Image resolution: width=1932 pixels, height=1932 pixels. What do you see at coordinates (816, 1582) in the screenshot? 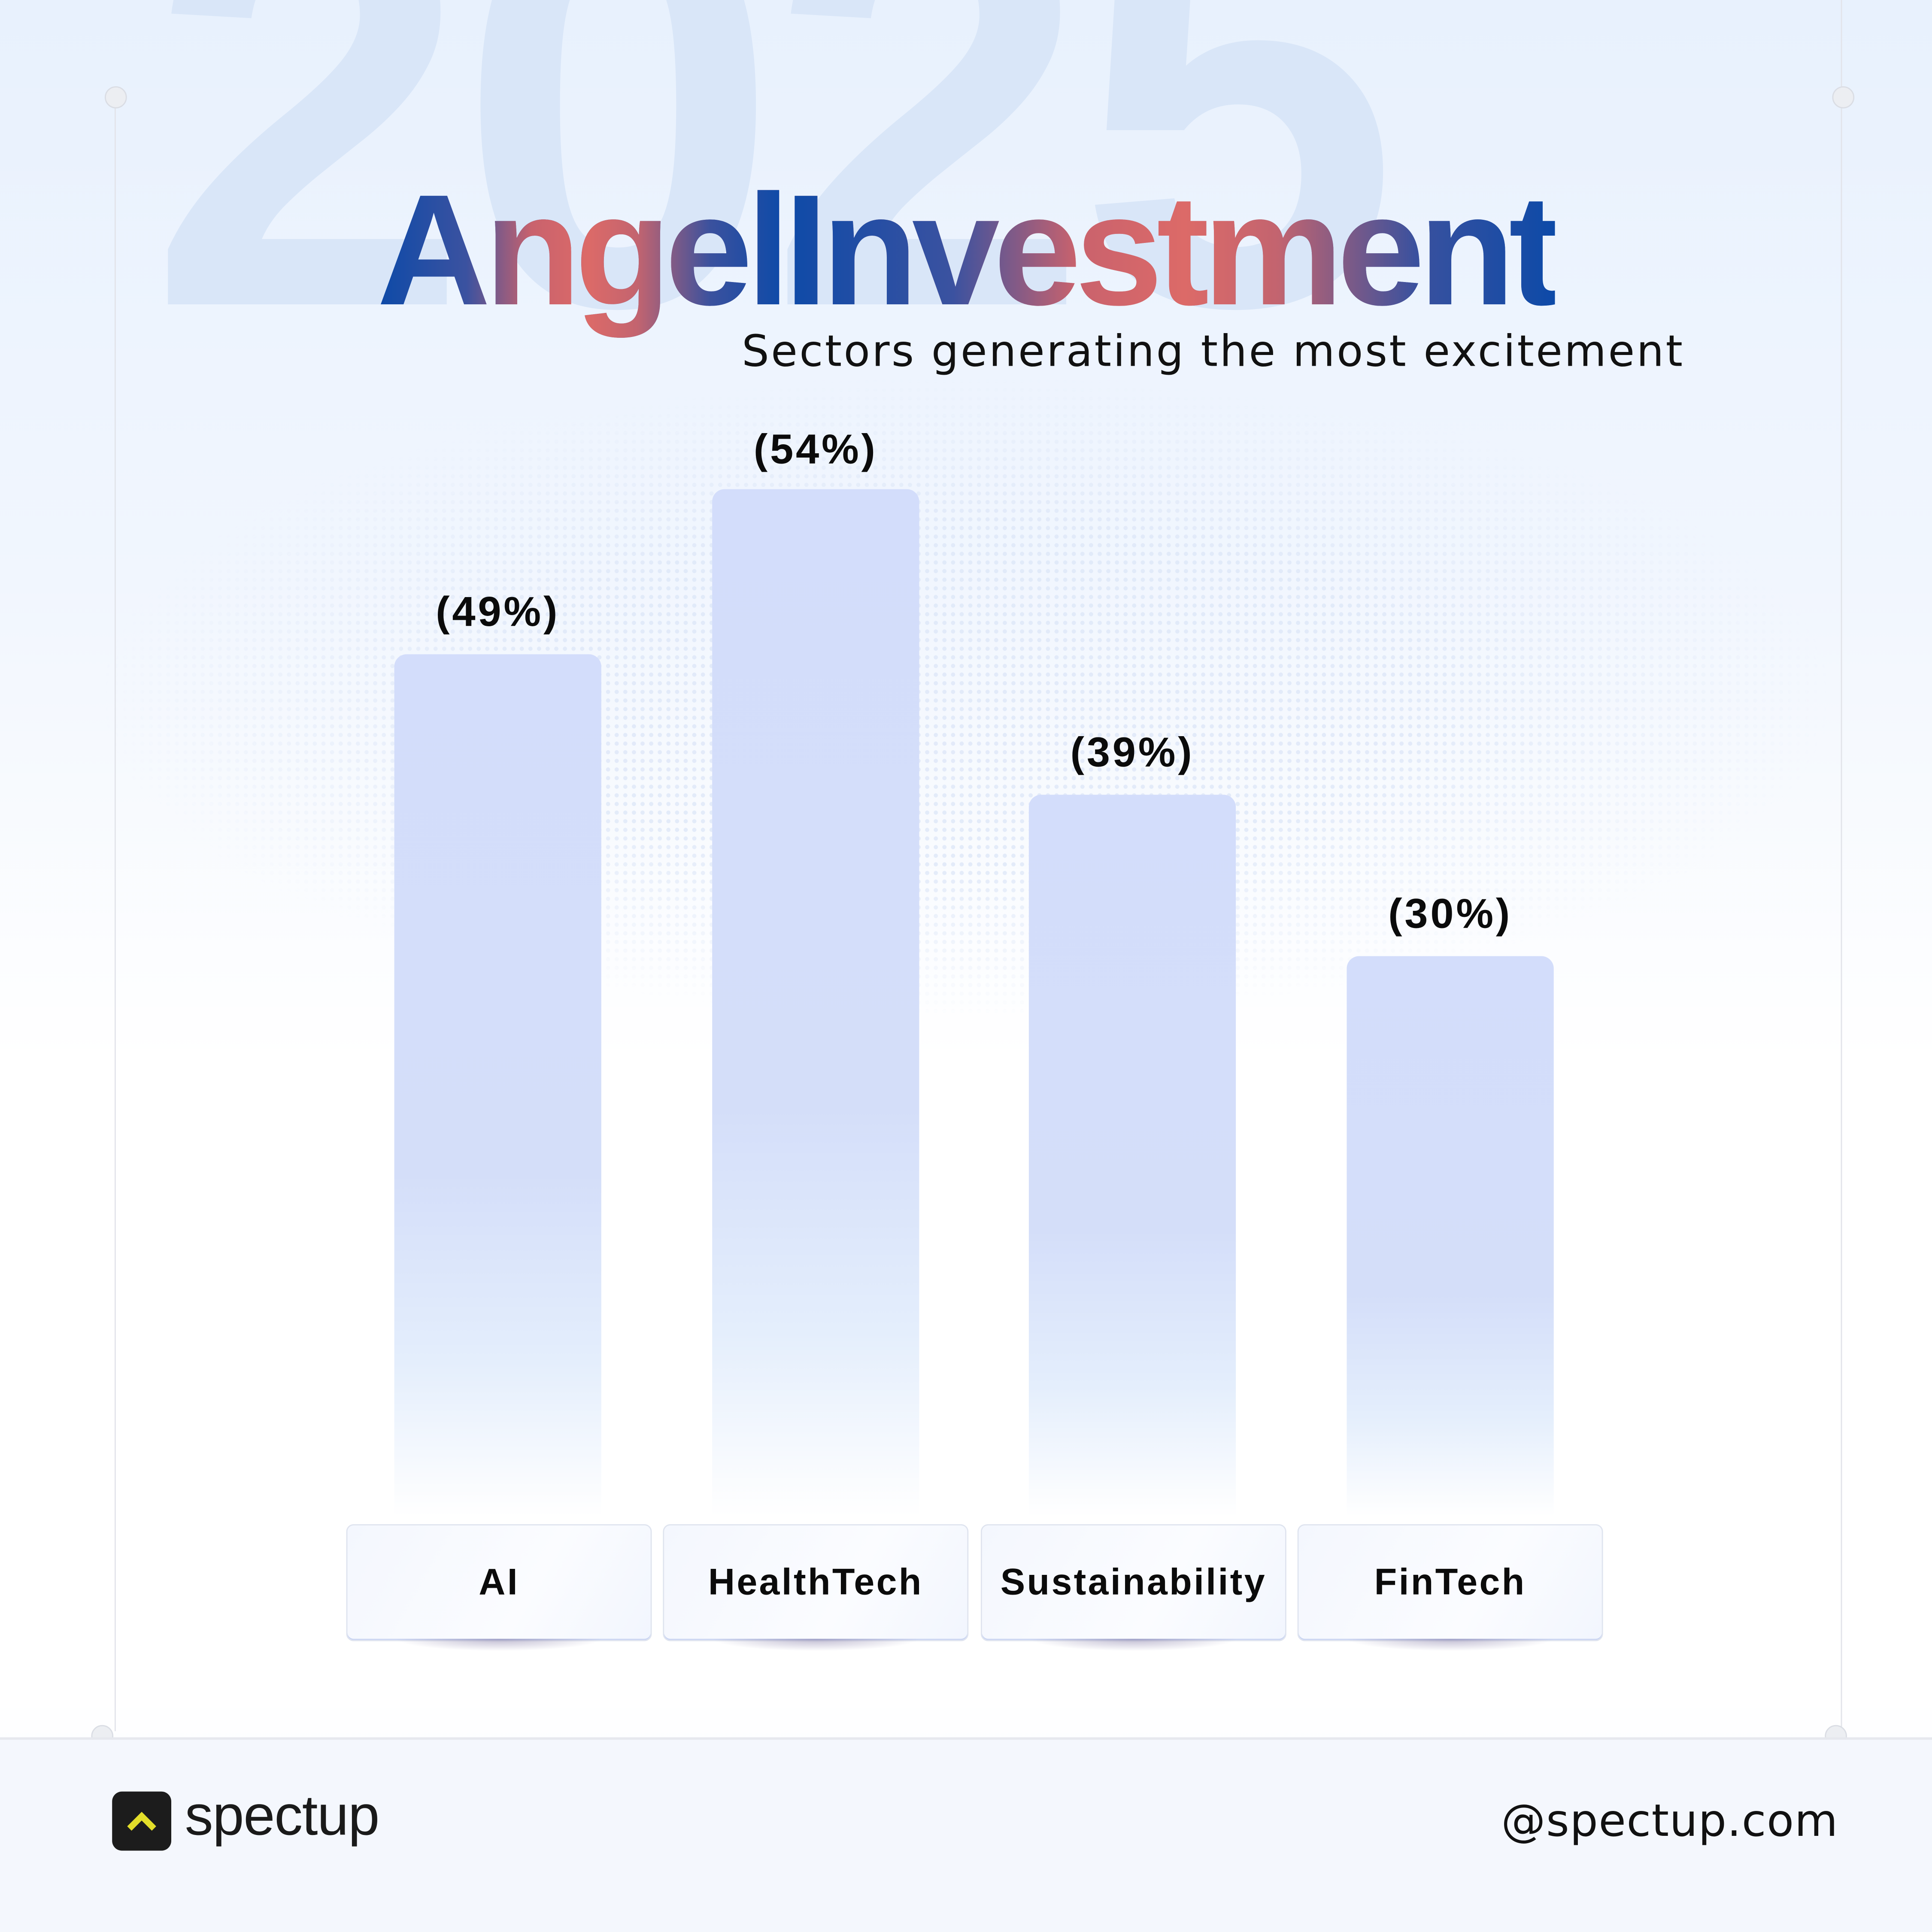
I see `category-label-healthtech: HealthTech` at bounding box center [816, 1582].